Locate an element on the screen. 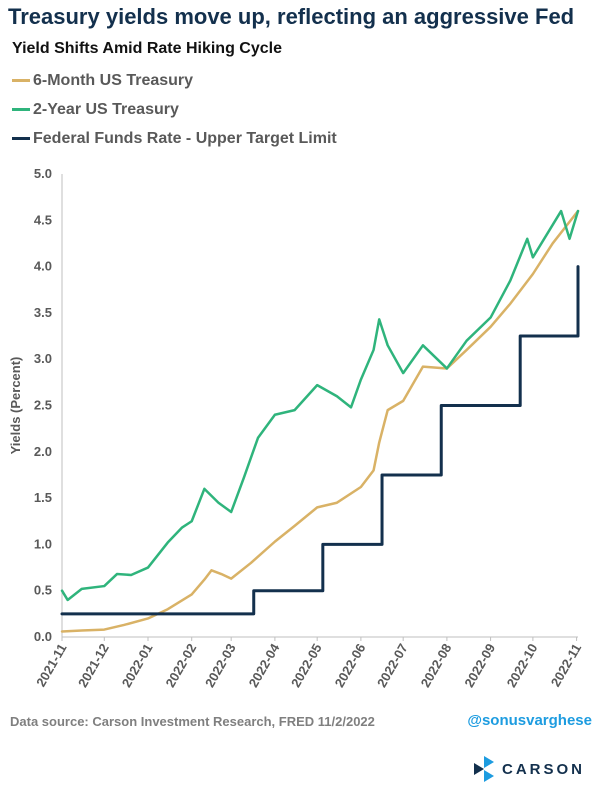  legend-label-6-month: 6-Month US Treasury is located at coordinates (113, 80).